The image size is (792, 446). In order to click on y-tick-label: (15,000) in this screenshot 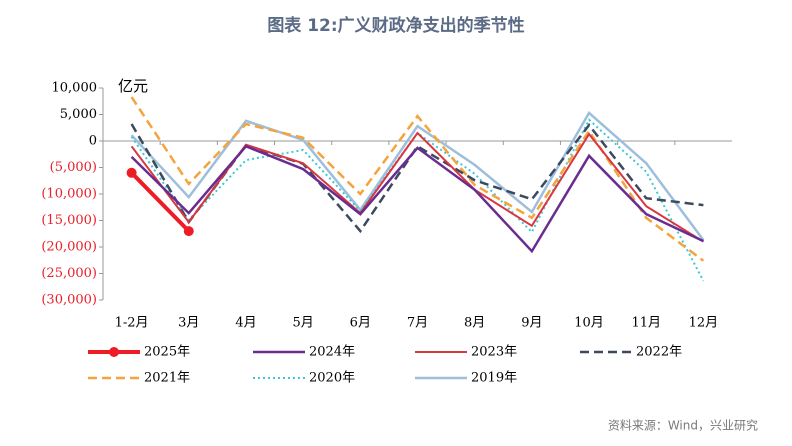, I will do `click(69, 220)`.